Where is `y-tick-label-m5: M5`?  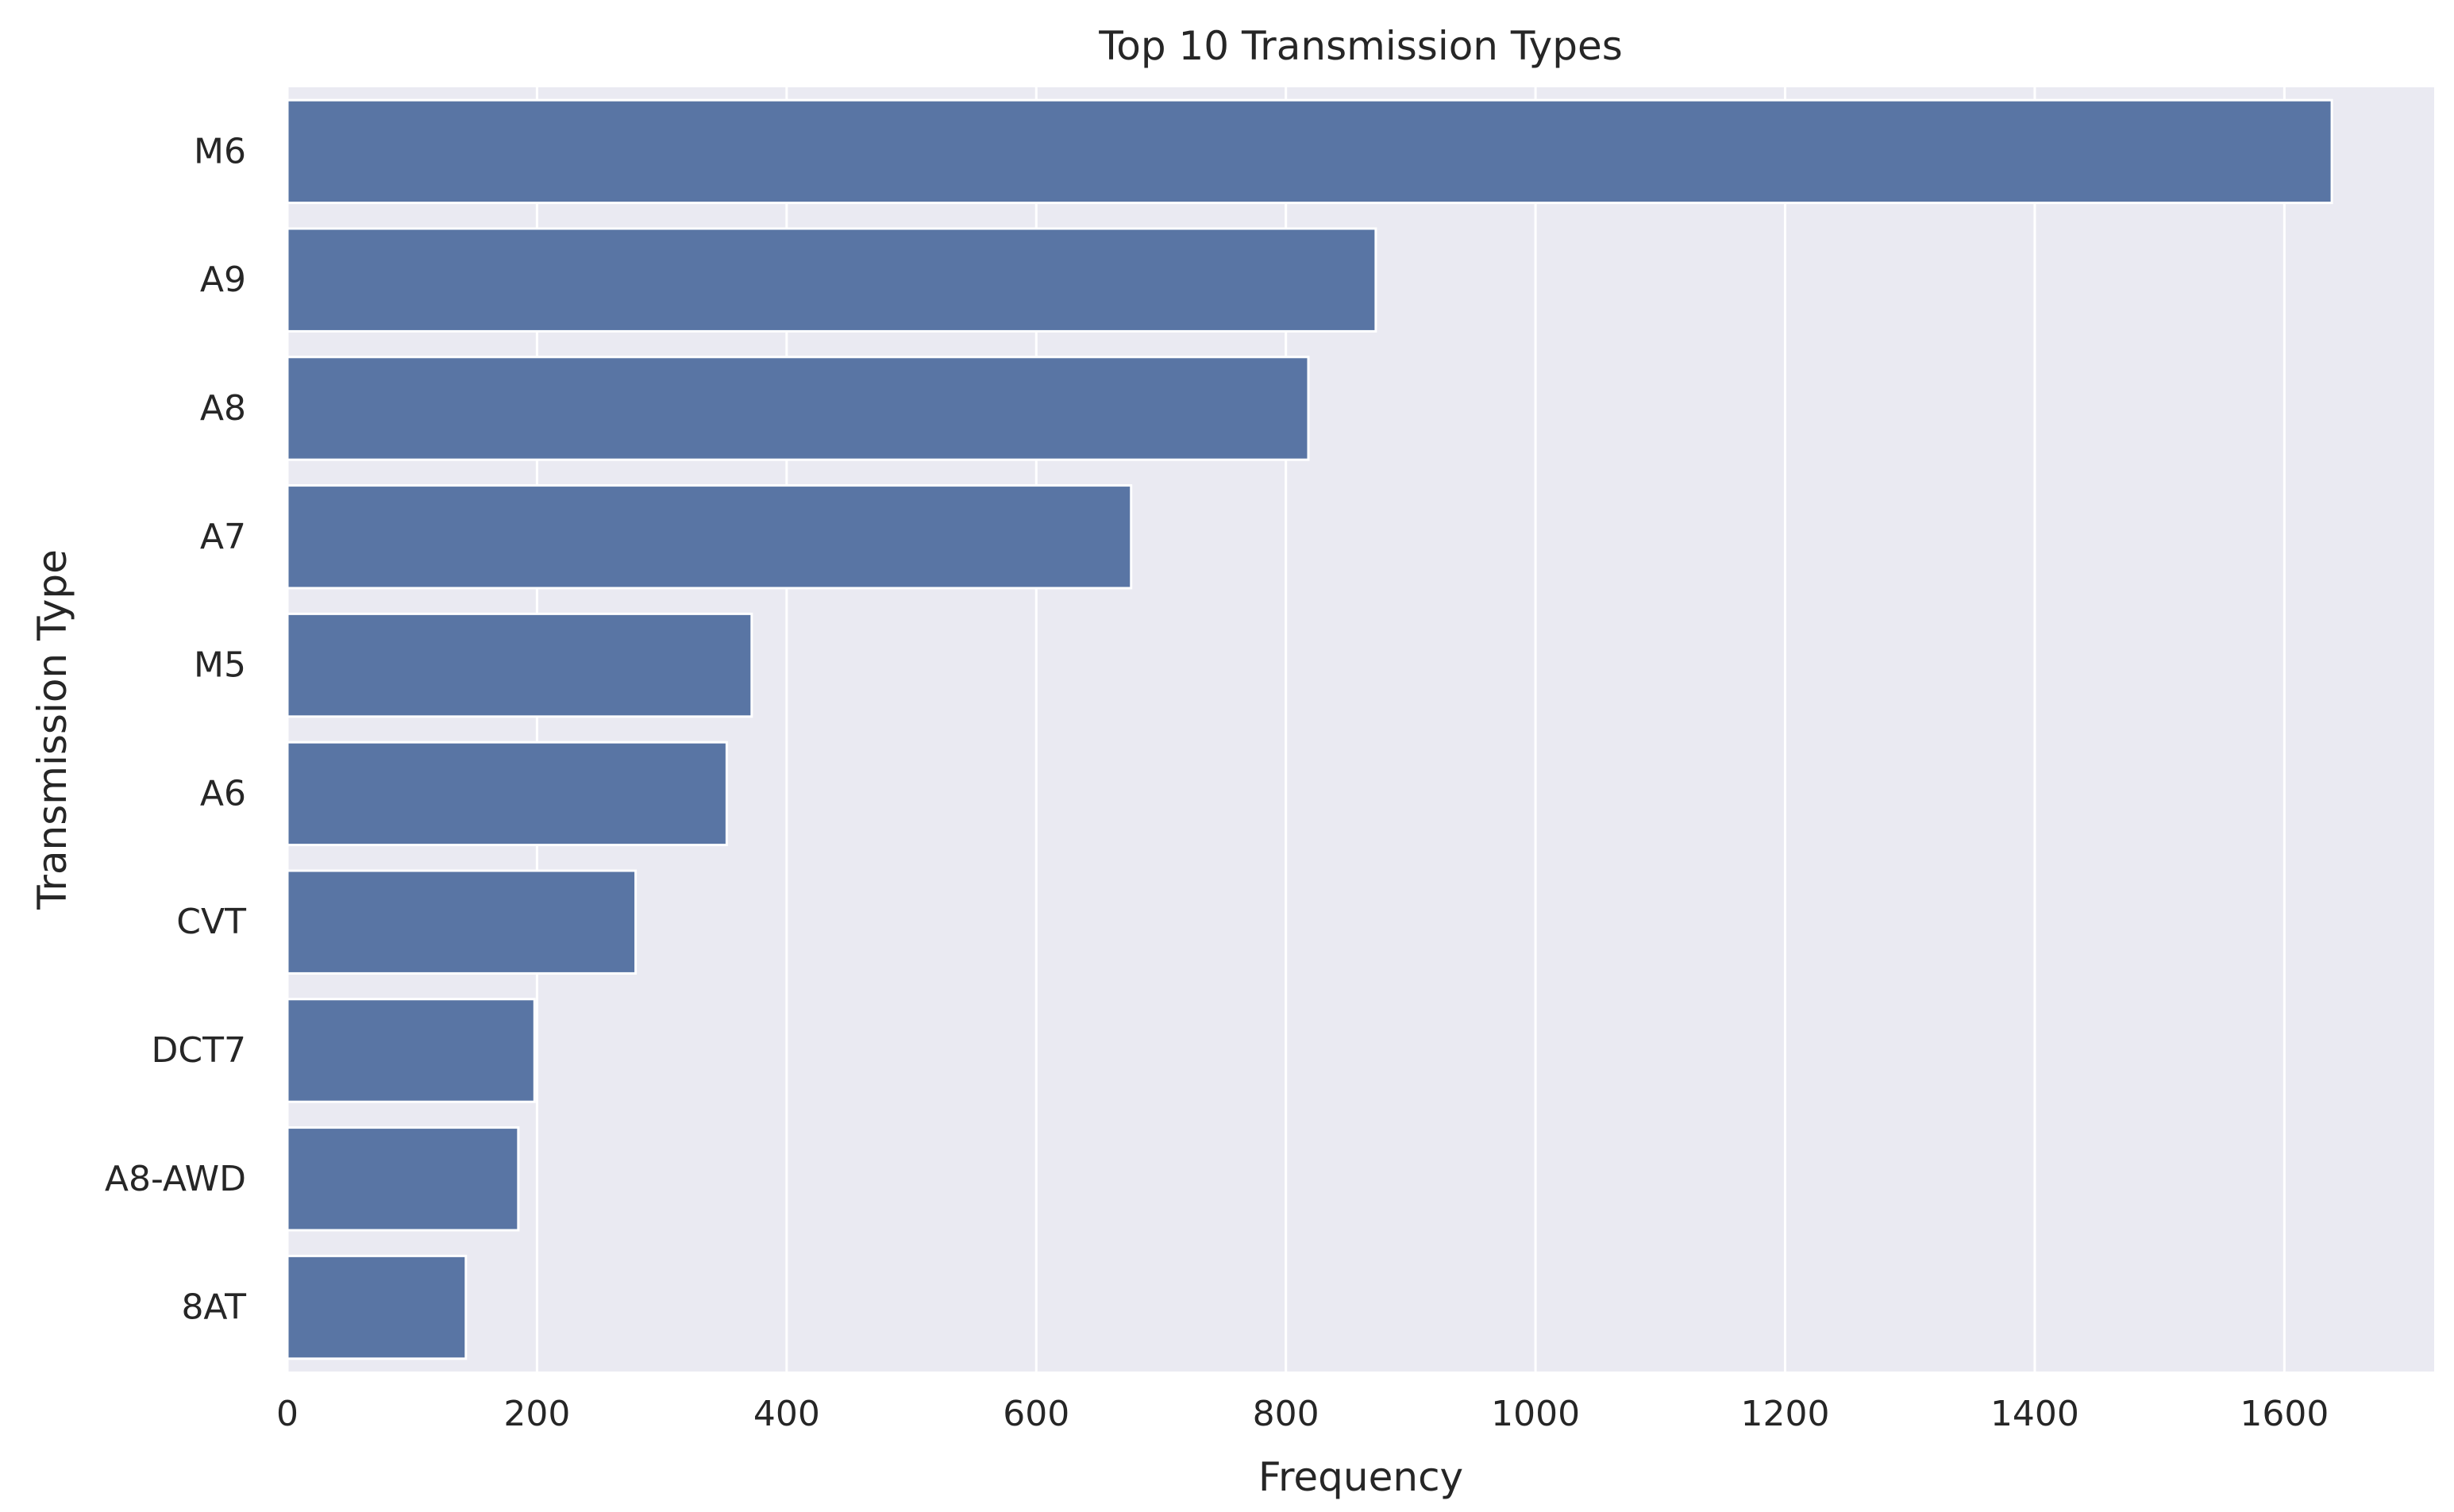
y-tick-label-m5: M5 is located at coordinates (220, 665).